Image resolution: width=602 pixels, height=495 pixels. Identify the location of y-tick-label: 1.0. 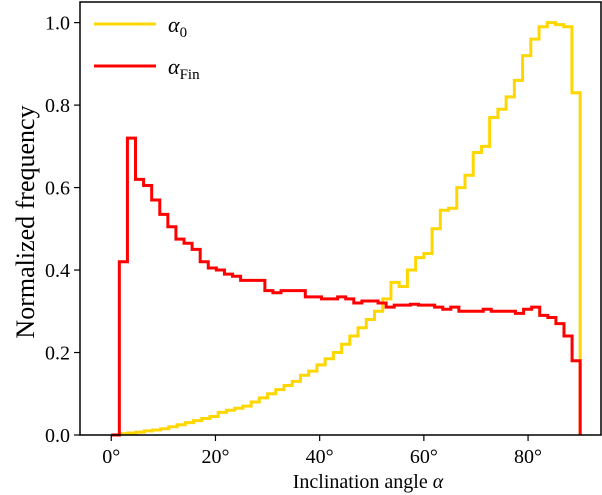
(57, 24).